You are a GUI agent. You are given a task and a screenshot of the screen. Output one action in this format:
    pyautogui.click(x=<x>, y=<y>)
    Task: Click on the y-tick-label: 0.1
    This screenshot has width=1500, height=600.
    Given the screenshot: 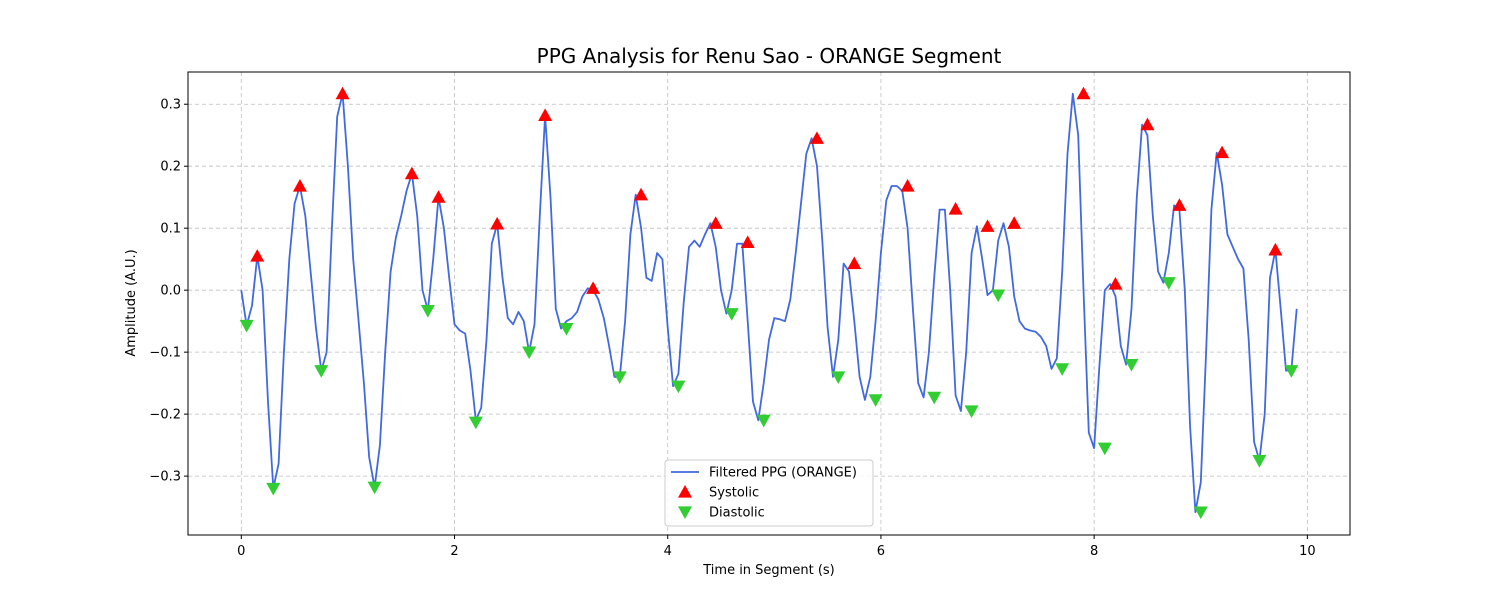 What is the action you would take?
    pyautogui.click(x=170, y=229)
    